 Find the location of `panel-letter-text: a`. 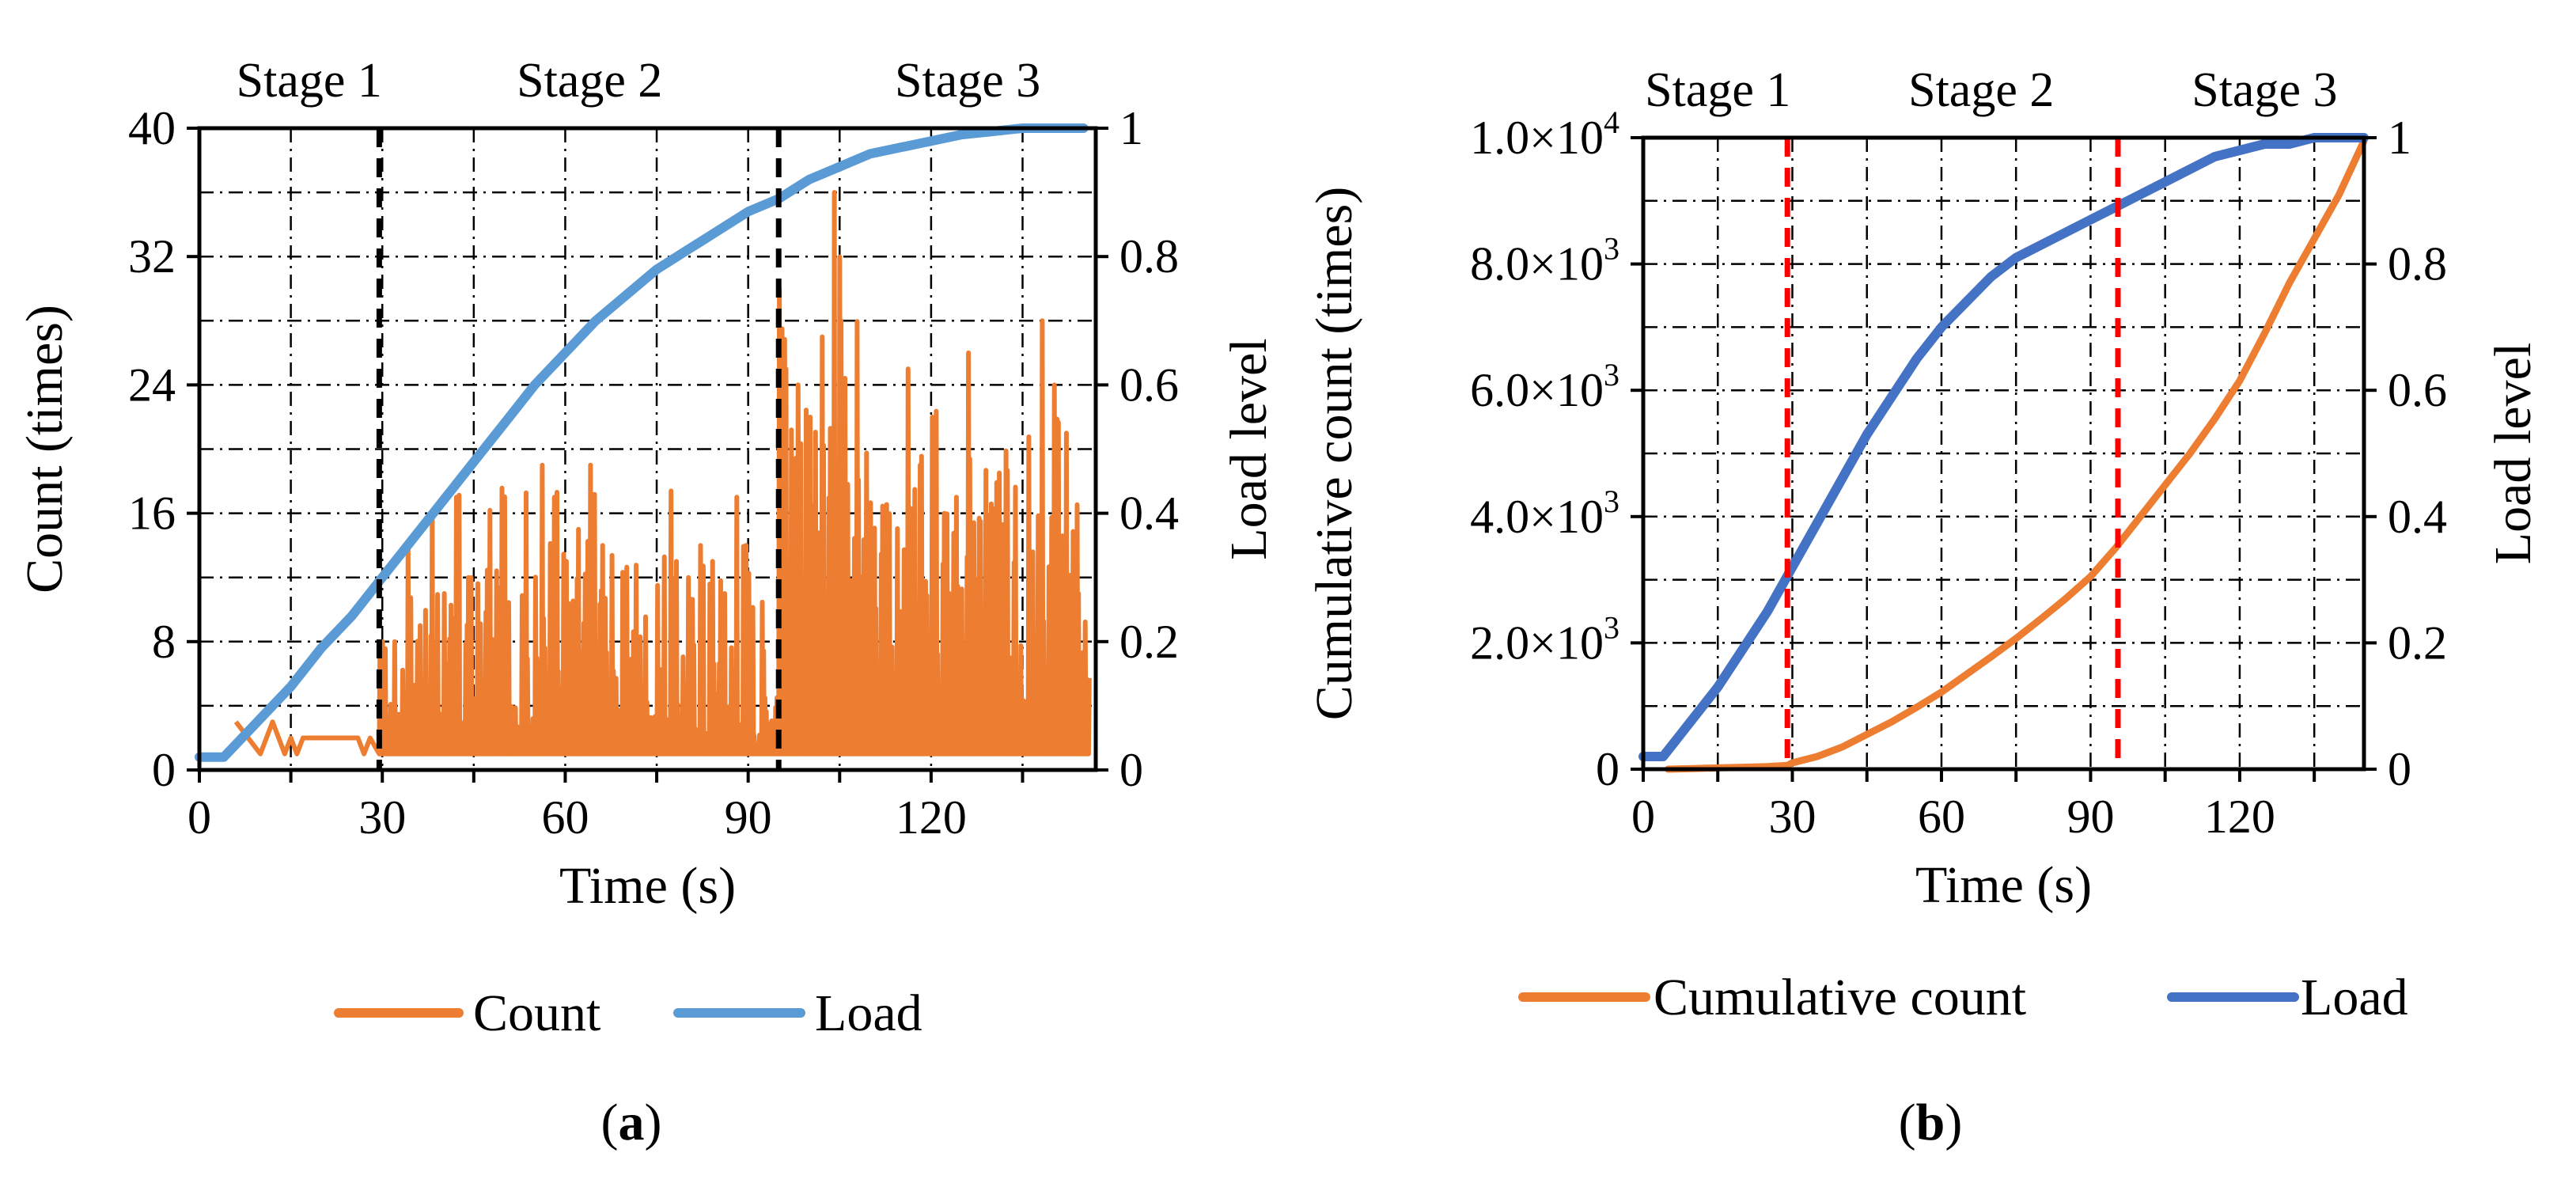

panel-letter-text: a is located at coordinates (632, 1122).